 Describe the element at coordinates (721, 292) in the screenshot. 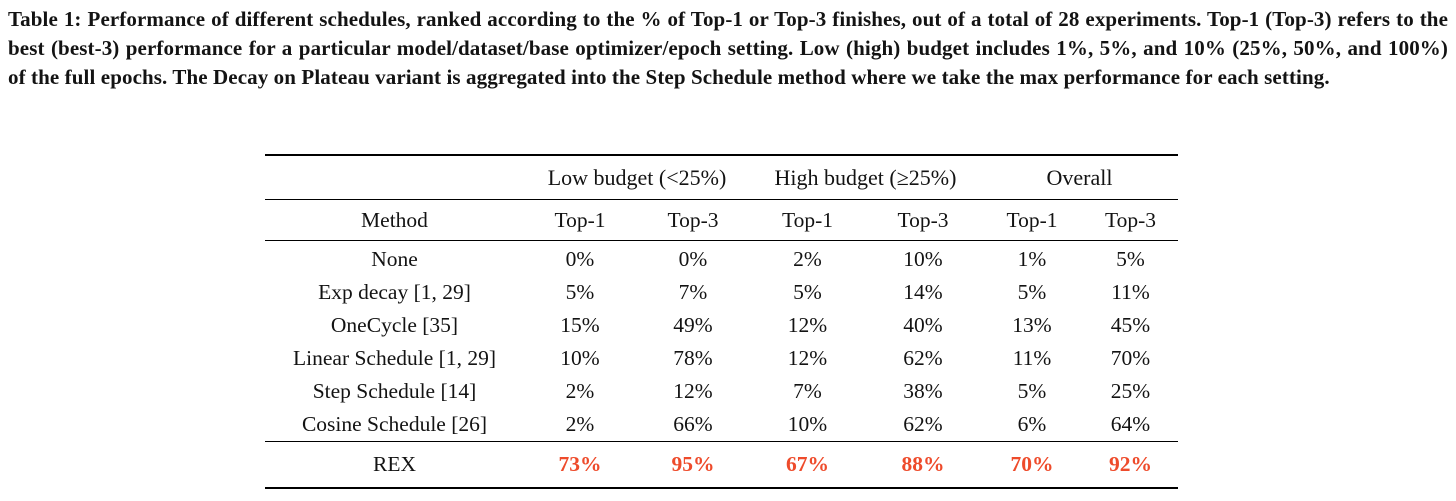

I see `table-row-exp-decay: Exp decay [1, 29] 5% 7% 5% 14% 5% 11%` at that location.